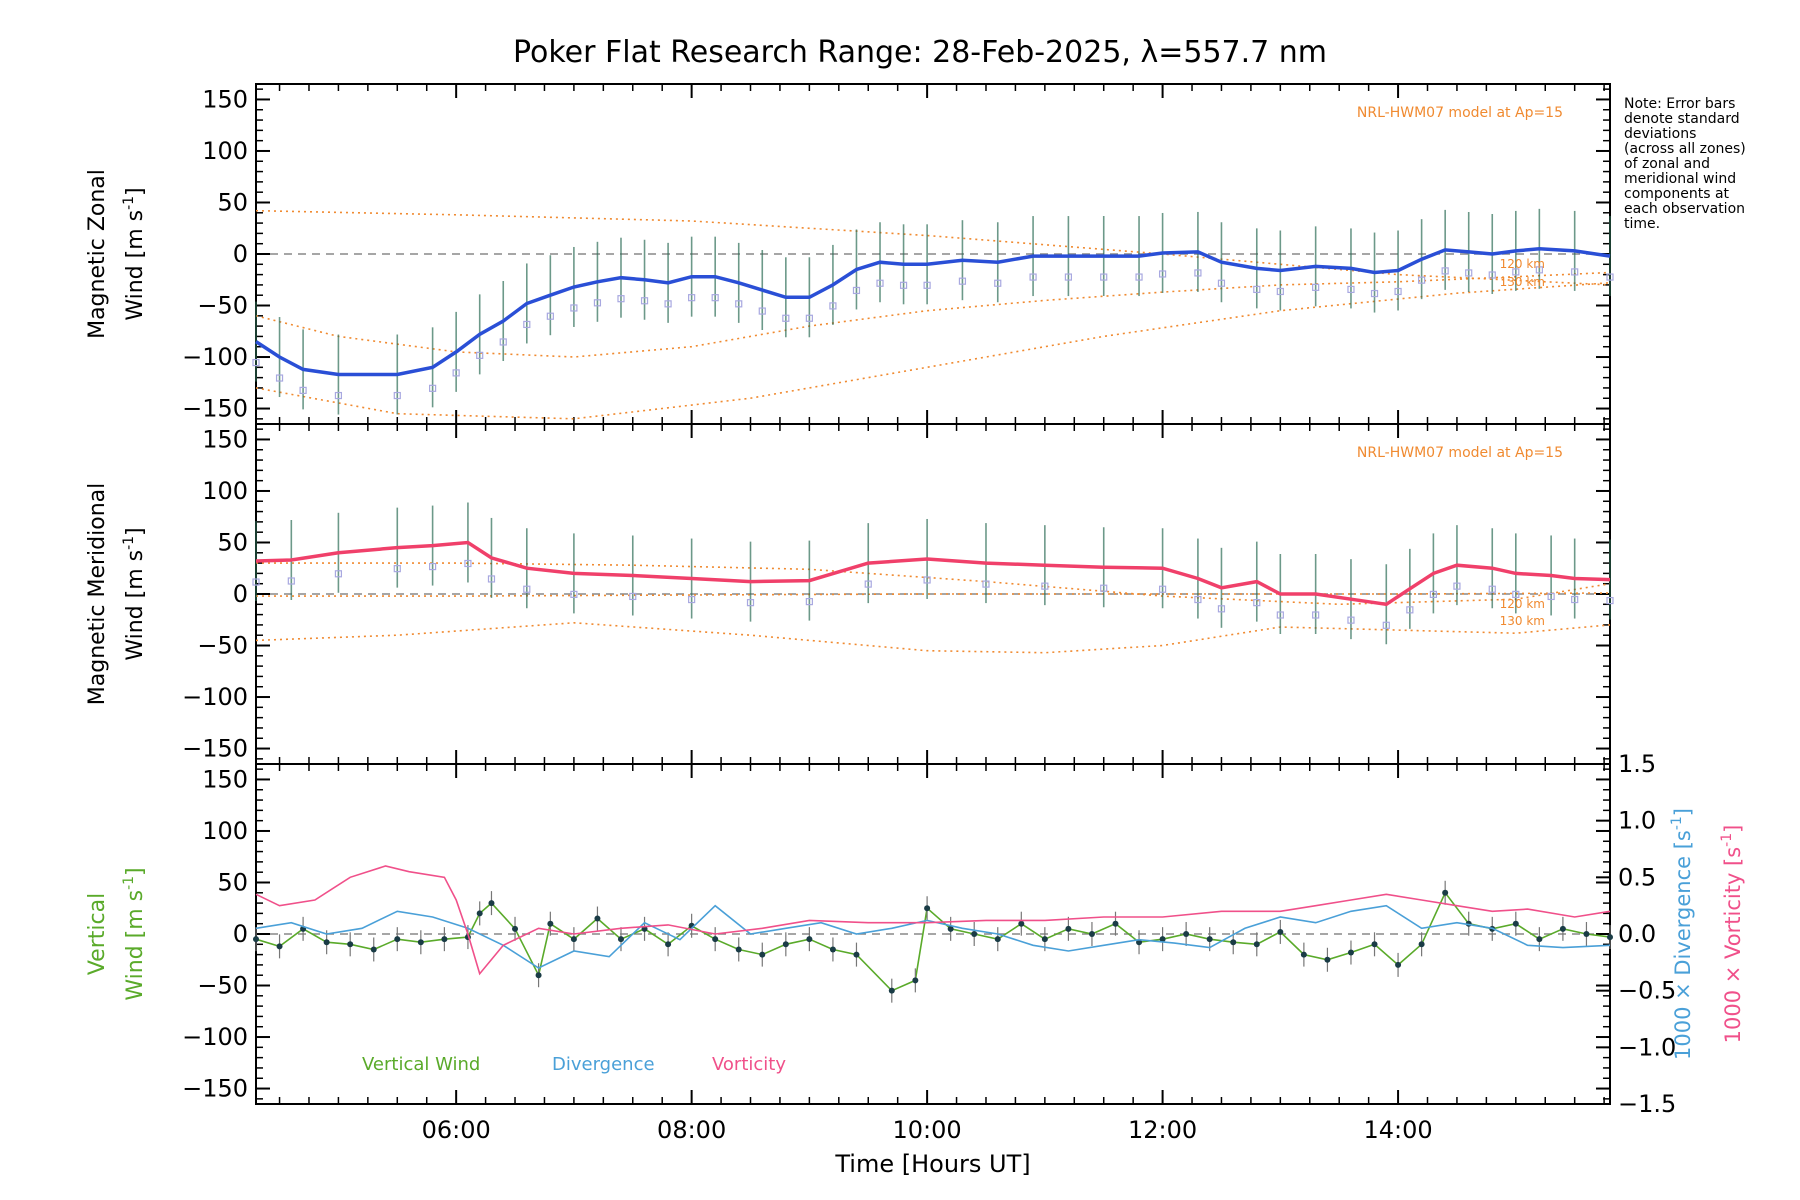  Describe the element at coordinates (1460, 113) in the screenshot. I see `zonal-model-label: NRL-HWM07 model at Ap=15` at that location.